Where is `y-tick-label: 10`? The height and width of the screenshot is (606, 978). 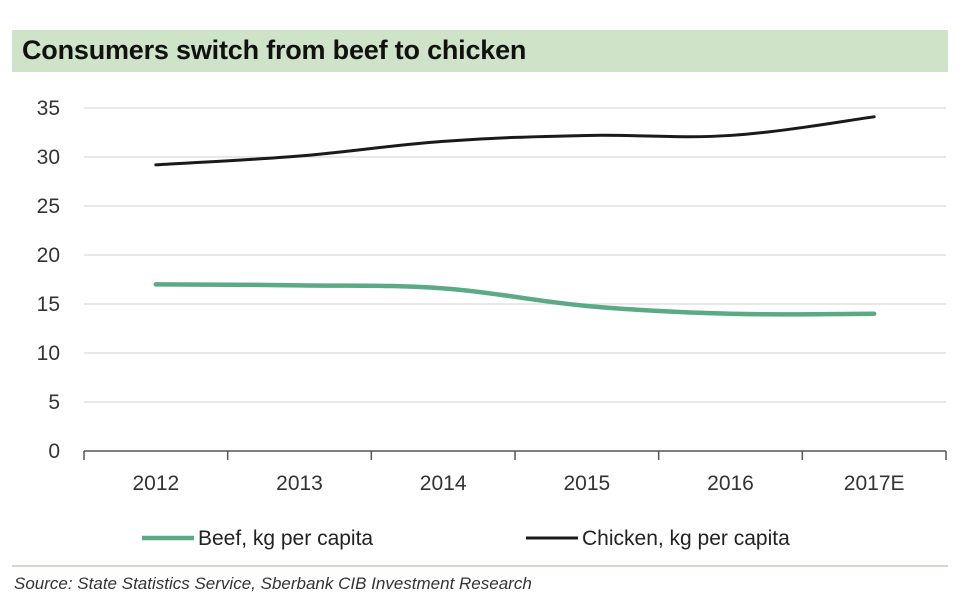 y-tick-label: 10 is located at coordinates (48, 353).